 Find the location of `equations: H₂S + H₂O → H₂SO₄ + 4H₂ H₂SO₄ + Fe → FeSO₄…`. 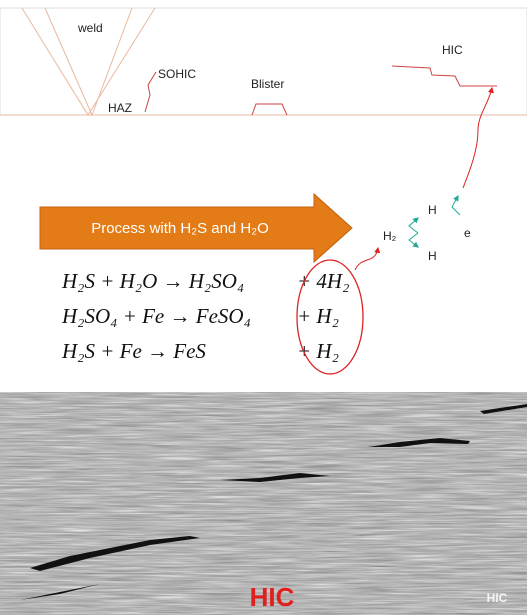

equations: H₂S + H₂O → H₂SO₄ + 4H₂ H₂SO₄ + Fe → FeSO₄… is located at coordinates (205, 316).